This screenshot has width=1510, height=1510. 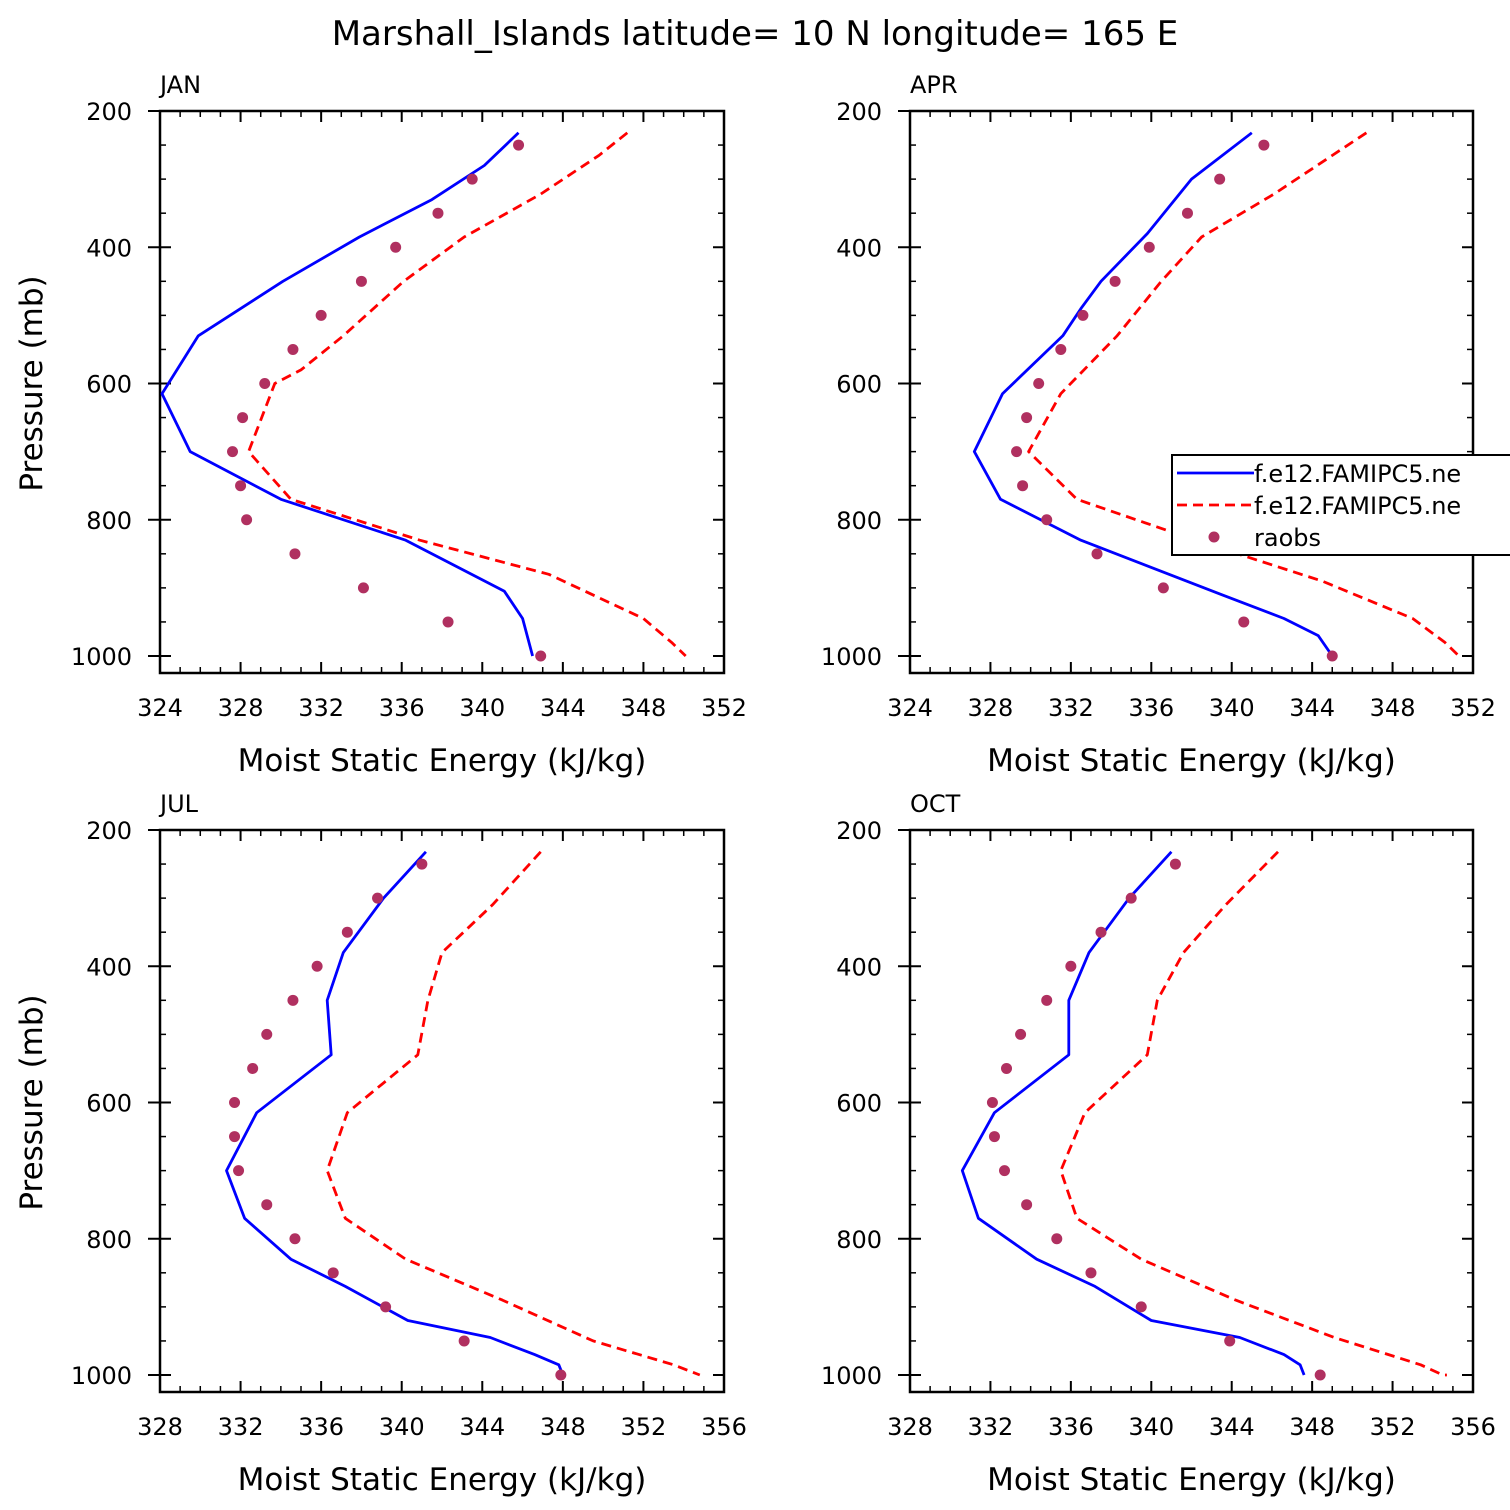 I want to click on x-tick-label: 352, so click(x=724, y=708).